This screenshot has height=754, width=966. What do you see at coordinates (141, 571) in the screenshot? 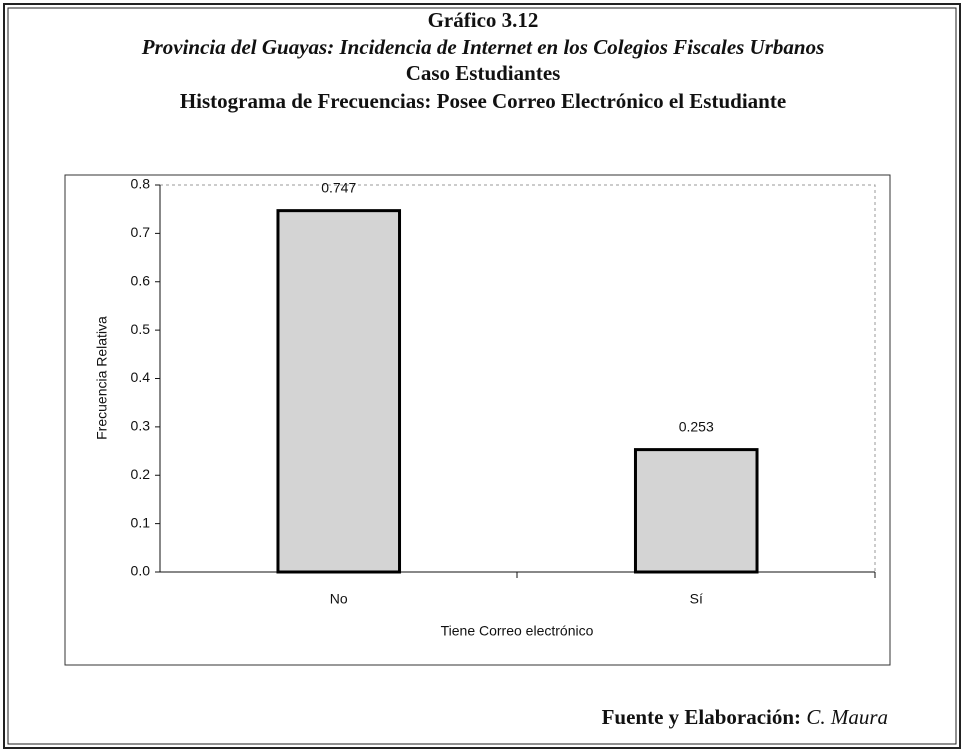
I see `y-tick-label: 0.0` at bounding box center [141, 571].